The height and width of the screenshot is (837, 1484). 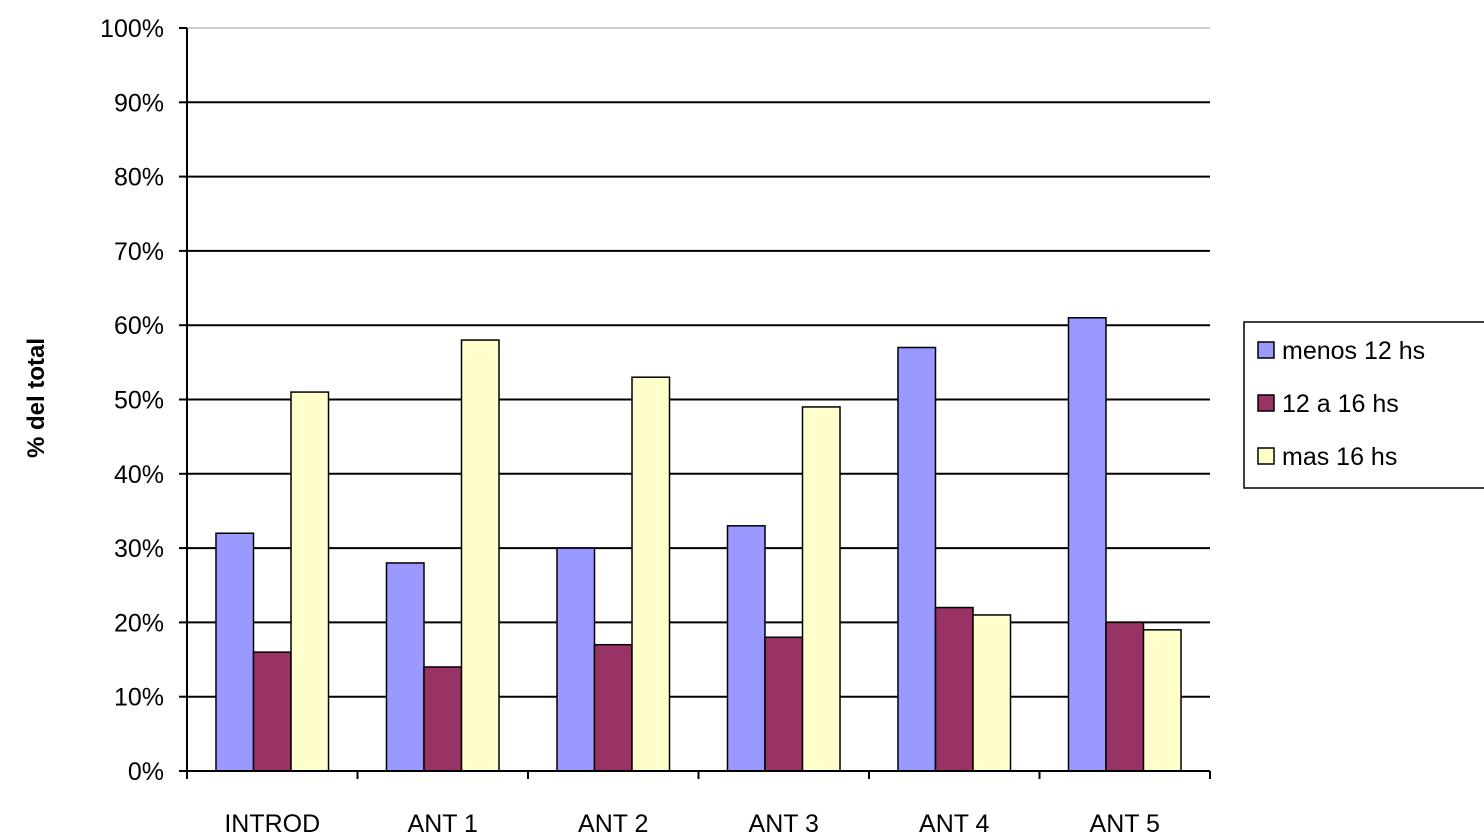 What do you see at coordinates (1340, 404) in the screenshot?
I see `legend-label: 12 a 16 hs` at bounding box center [1340, 404].